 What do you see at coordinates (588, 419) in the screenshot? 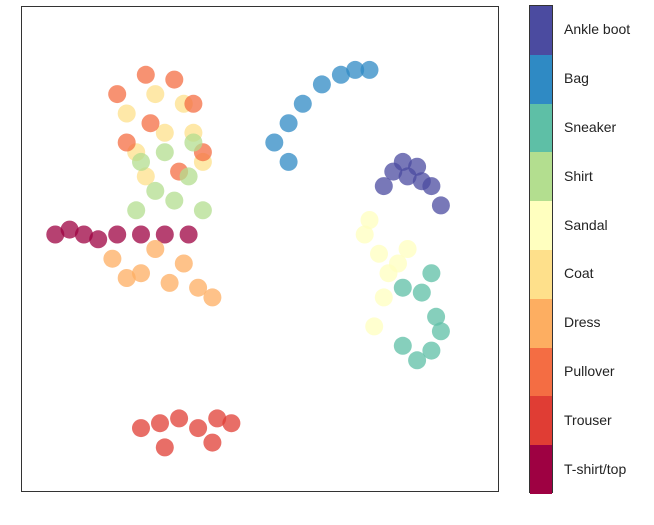
I see `colorbar-label: Trouser` at bounding box center [588, 419].